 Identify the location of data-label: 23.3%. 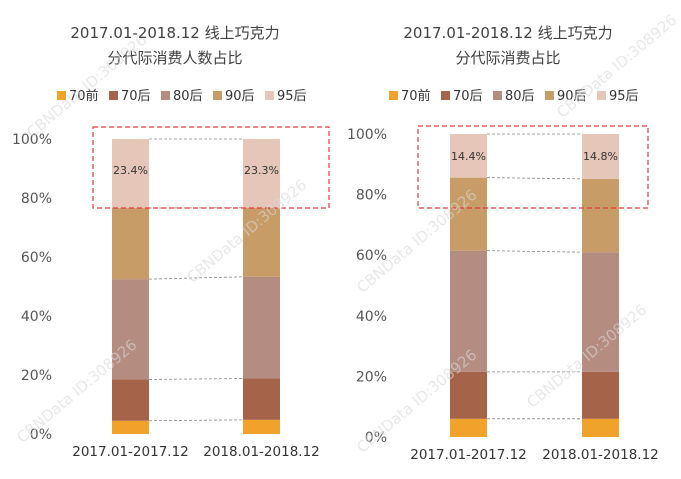
(261, 170).